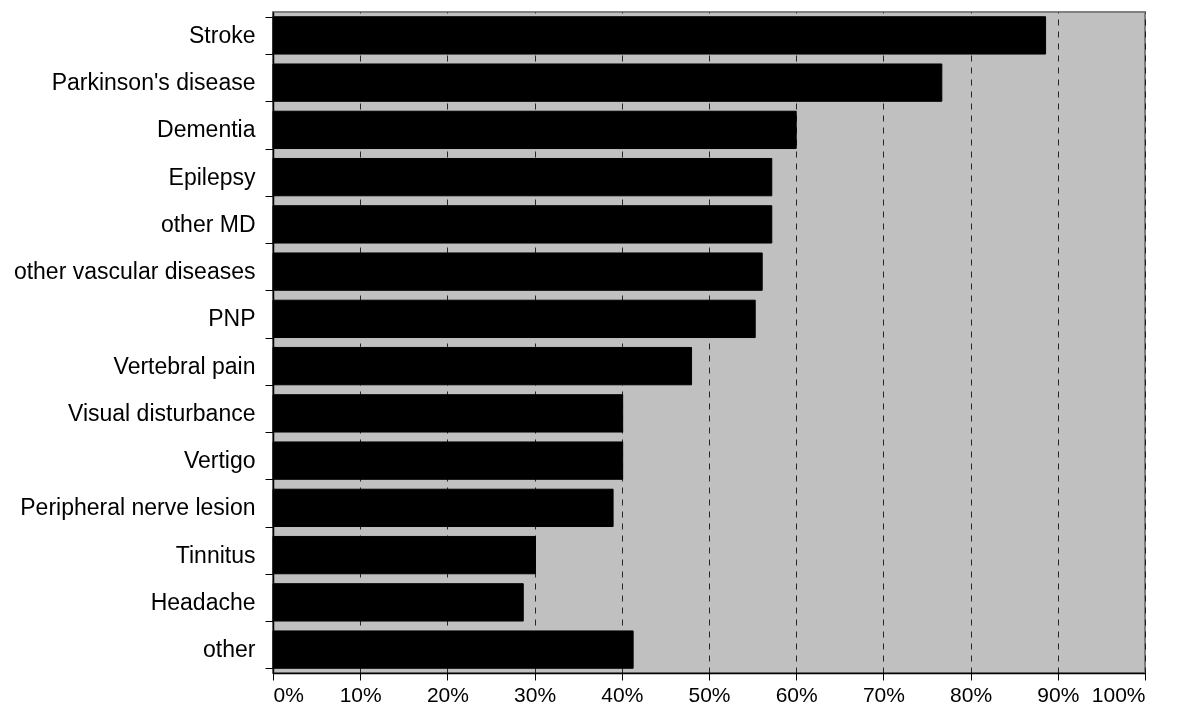 This screenshot has height=719, width=1179. Describe the element at coordinates (622, 694) in the screenshot. I see `x-tick-label: 40%` at that location.